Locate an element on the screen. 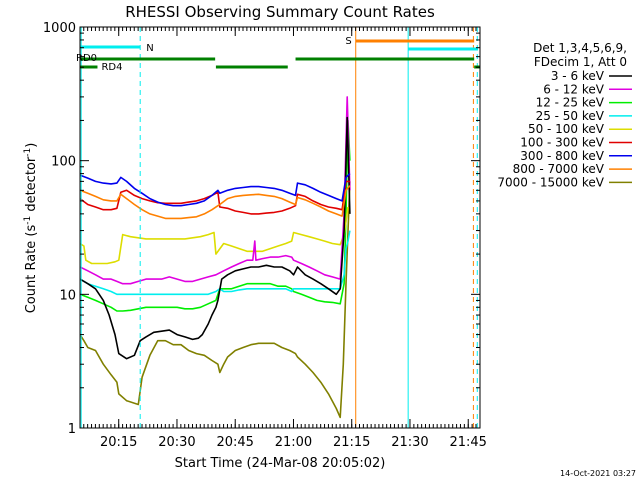 Image resolution: width=640 pixels, height=480 pixels. footer-timestamp: 14-Oct-2021 03:27 is located at coordinates (598, 473).